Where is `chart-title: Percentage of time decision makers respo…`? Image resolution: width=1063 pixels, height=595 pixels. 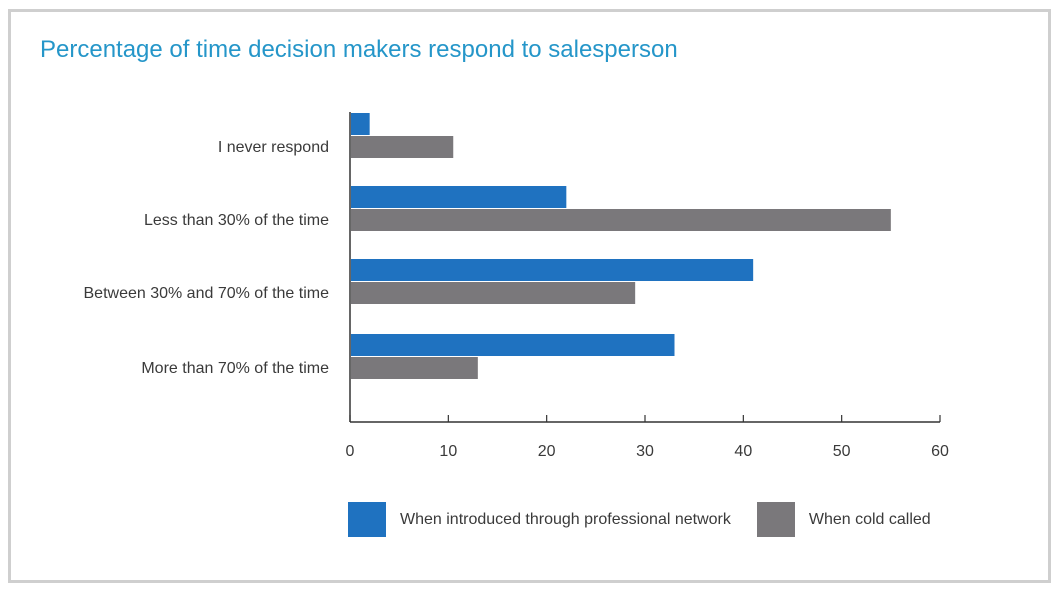 chart-title: Percentage of time decision makers respo… is located at coordinates (359, 49).